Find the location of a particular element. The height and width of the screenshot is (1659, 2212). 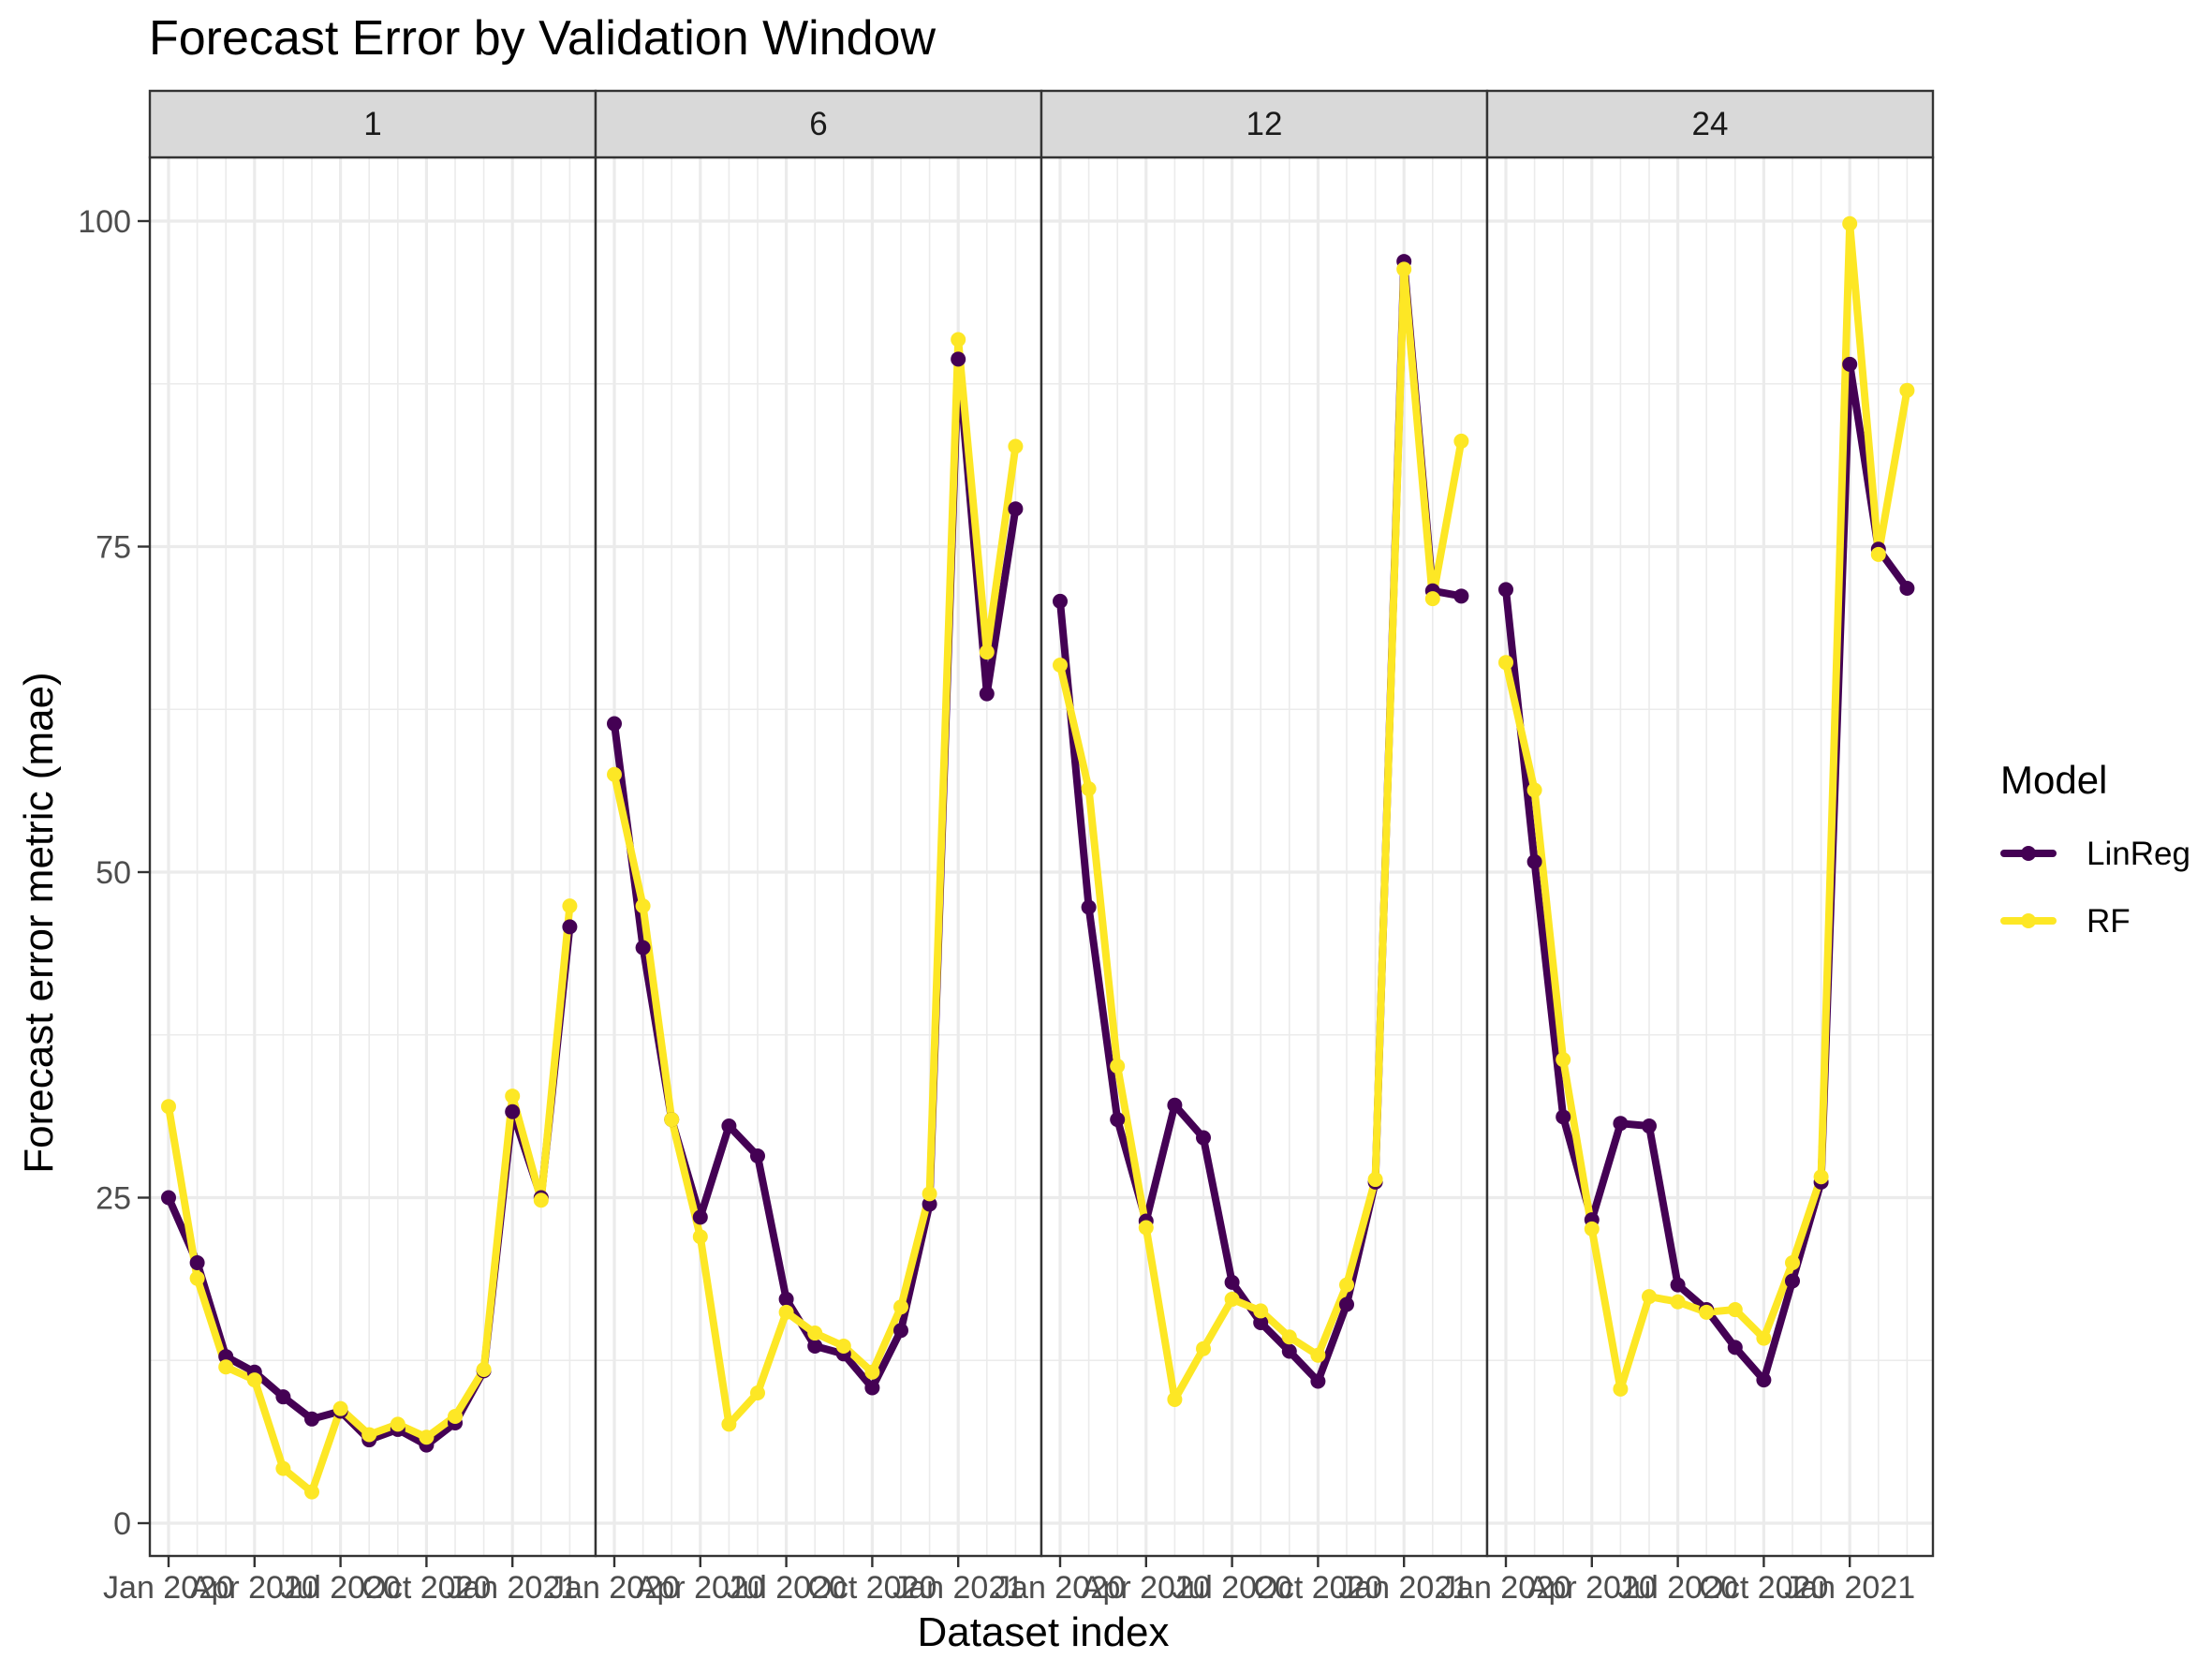

legend-item-rf: RF is located at coordinates (2066, 922).